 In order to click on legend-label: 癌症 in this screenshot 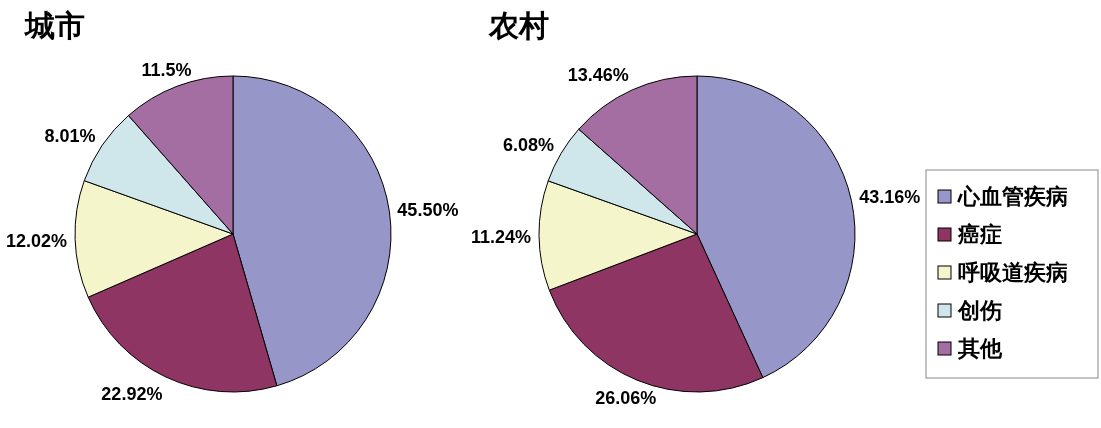, I will do `click(979, 234)`.